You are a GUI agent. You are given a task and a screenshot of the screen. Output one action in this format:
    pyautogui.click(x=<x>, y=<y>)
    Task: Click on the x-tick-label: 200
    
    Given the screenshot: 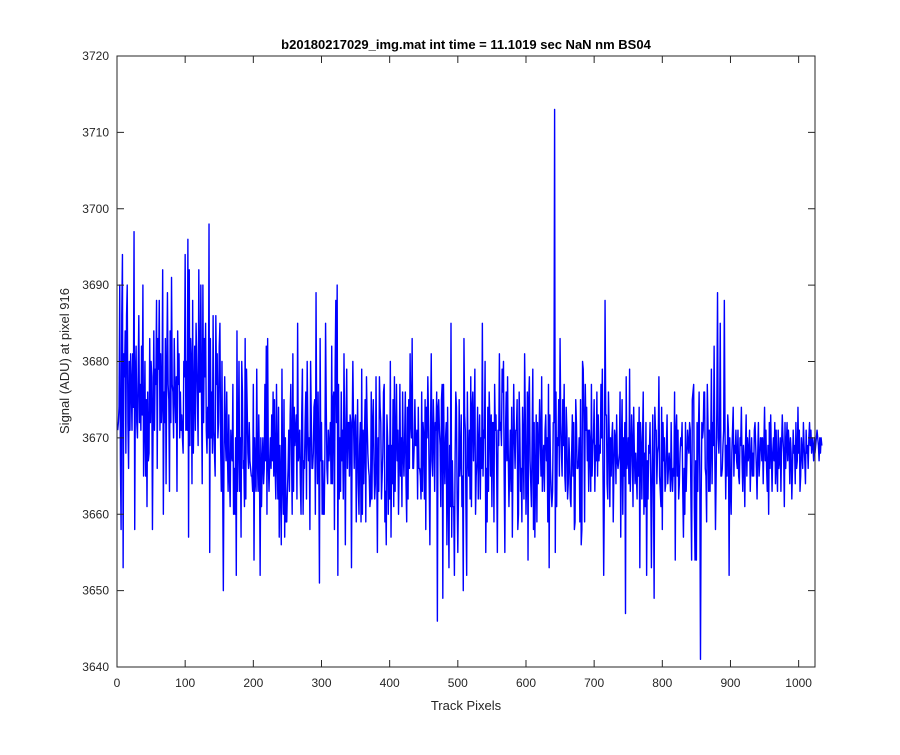 What is the action you would take?
    pyautogui.click(x=253, y=683)
    